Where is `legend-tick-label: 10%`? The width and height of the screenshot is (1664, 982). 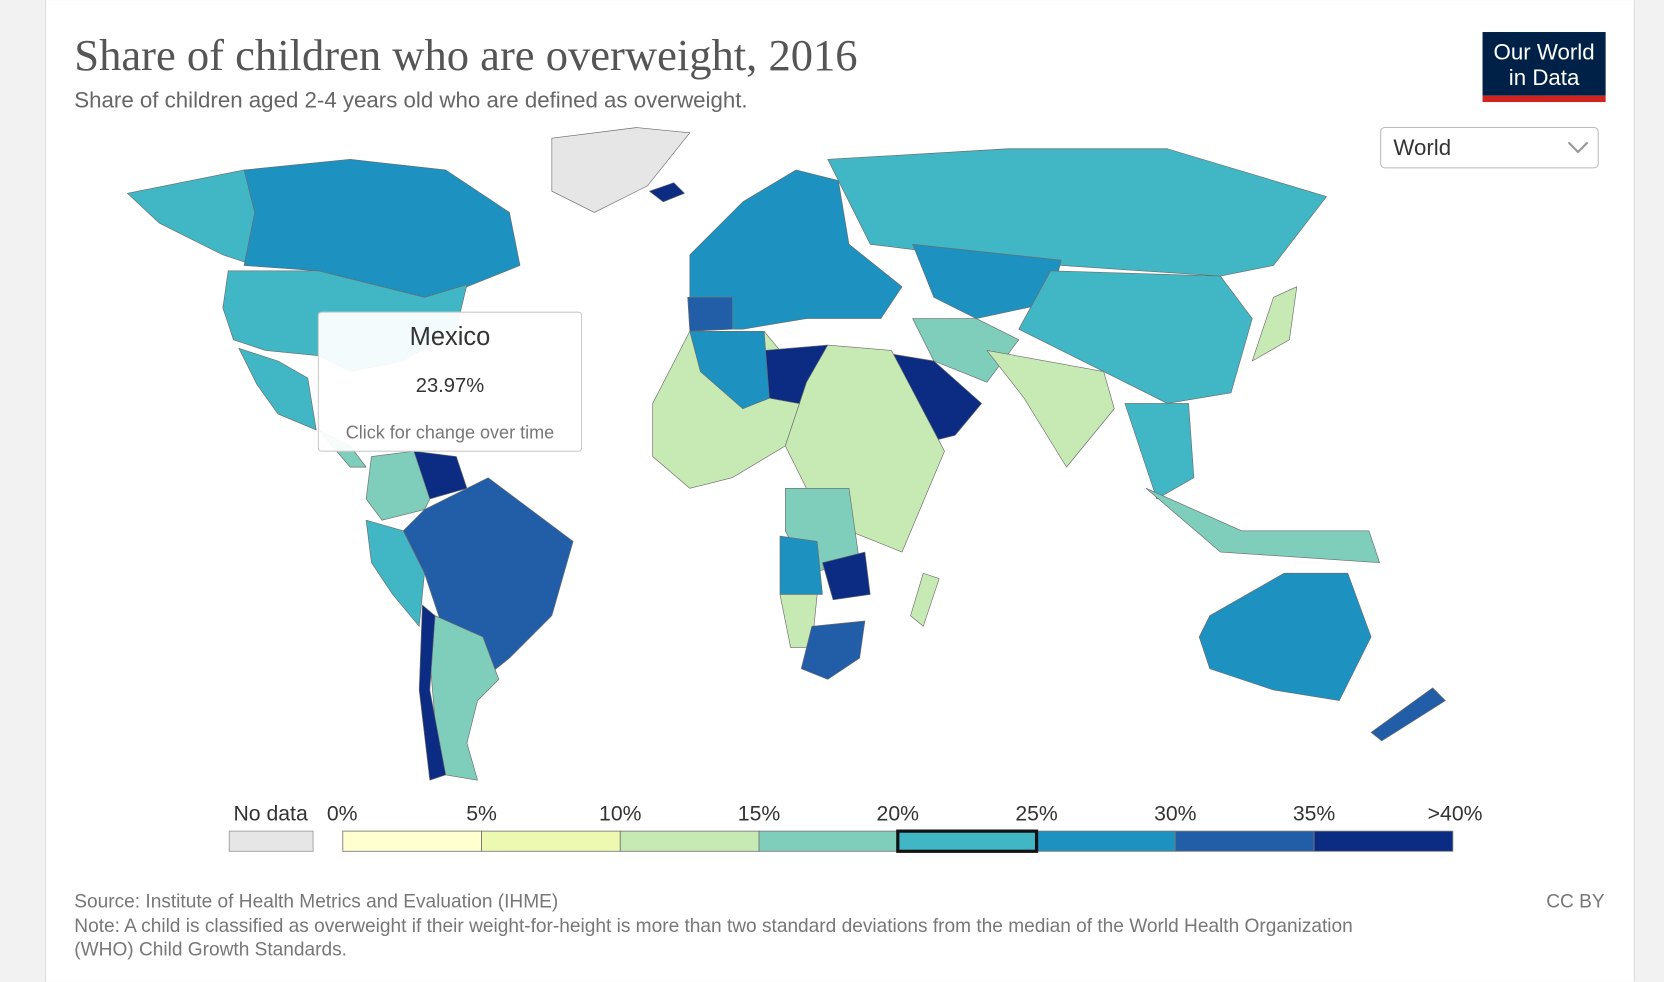 legend-tick-label: 10% is located at coordinates (620, 814).